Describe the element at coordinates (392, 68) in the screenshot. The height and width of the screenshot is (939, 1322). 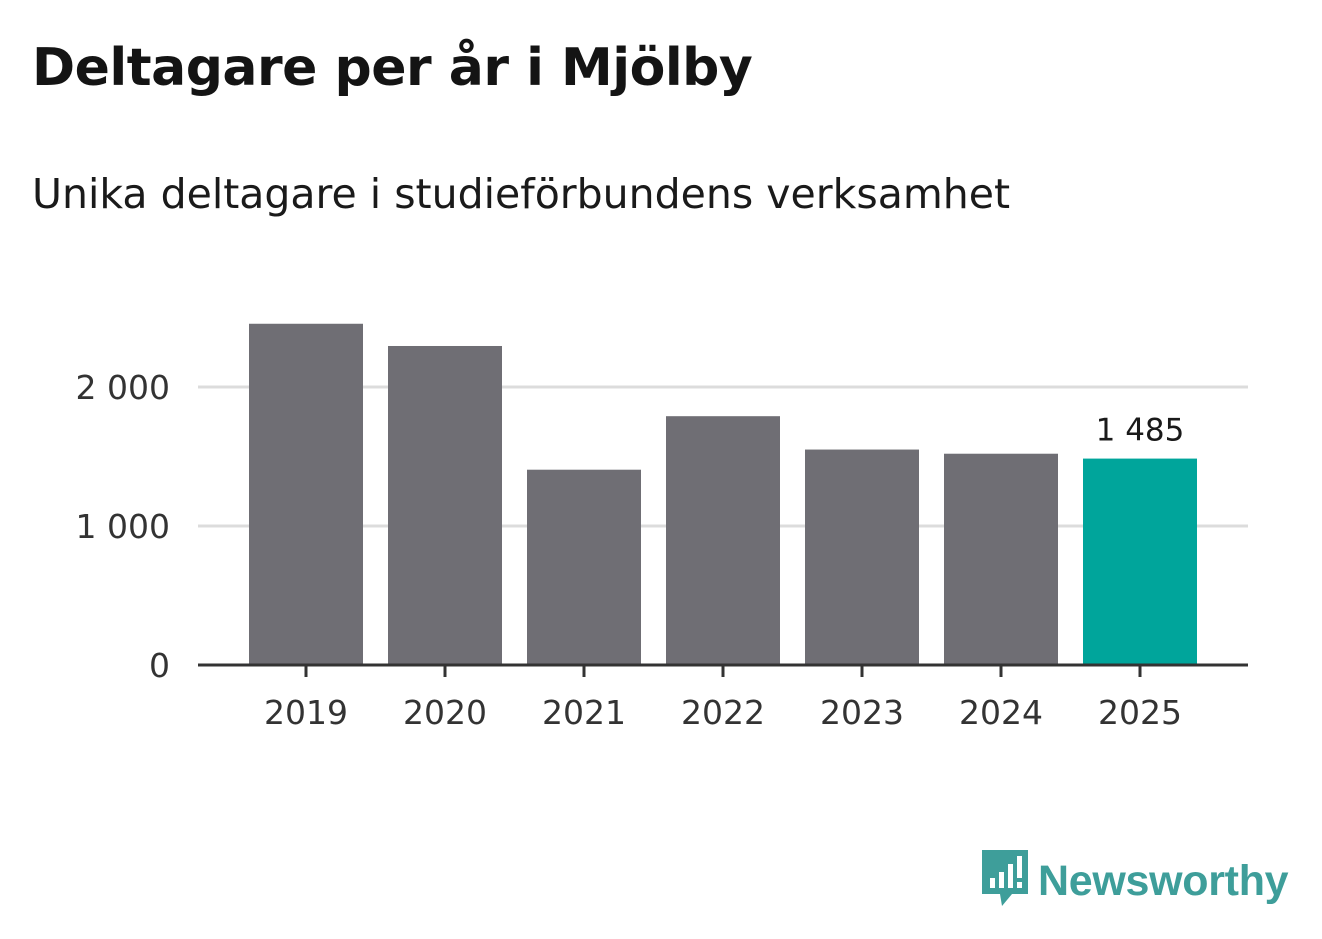
I see `chart-title: Deltagare per år i Mjölby` at that location.